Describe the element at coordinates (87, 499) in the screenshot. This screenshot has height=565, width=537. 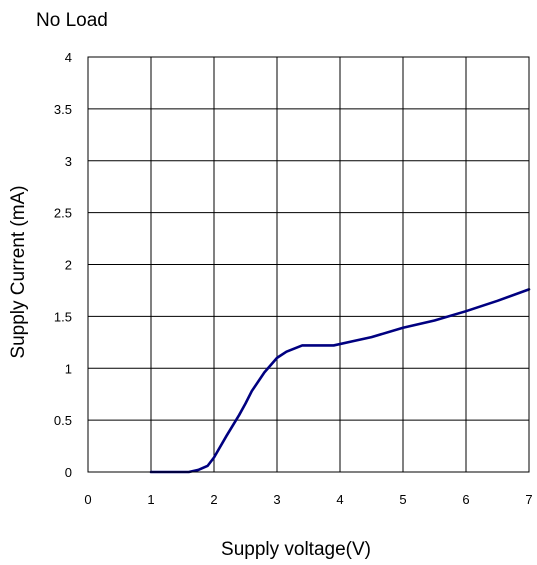
I see `x-tick-label: 0` at that location.